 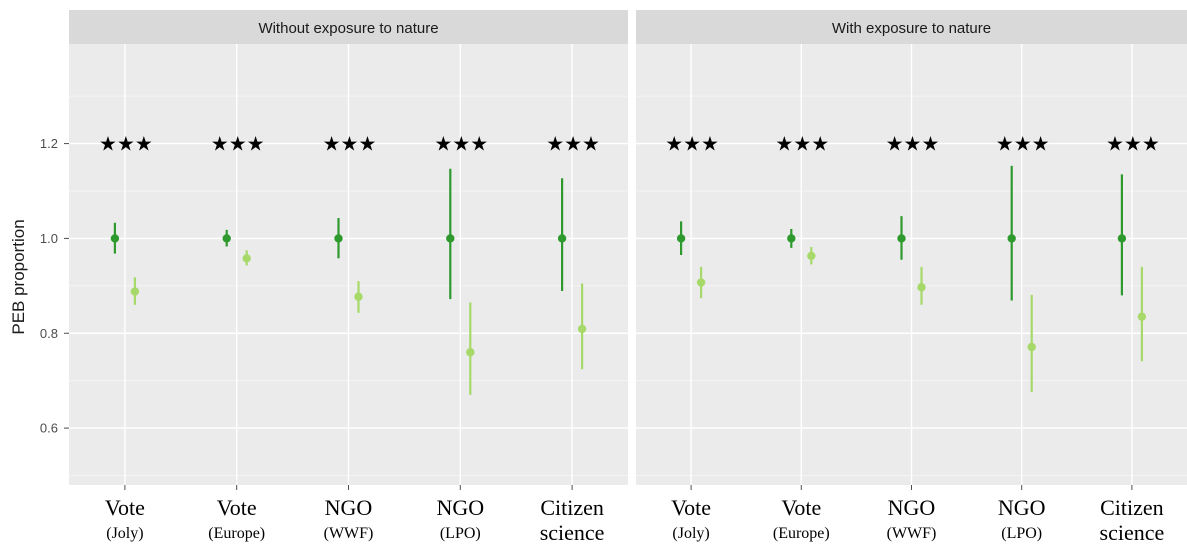 I want to click on y-tick-label: 0.8, so click(x=49, y=333).